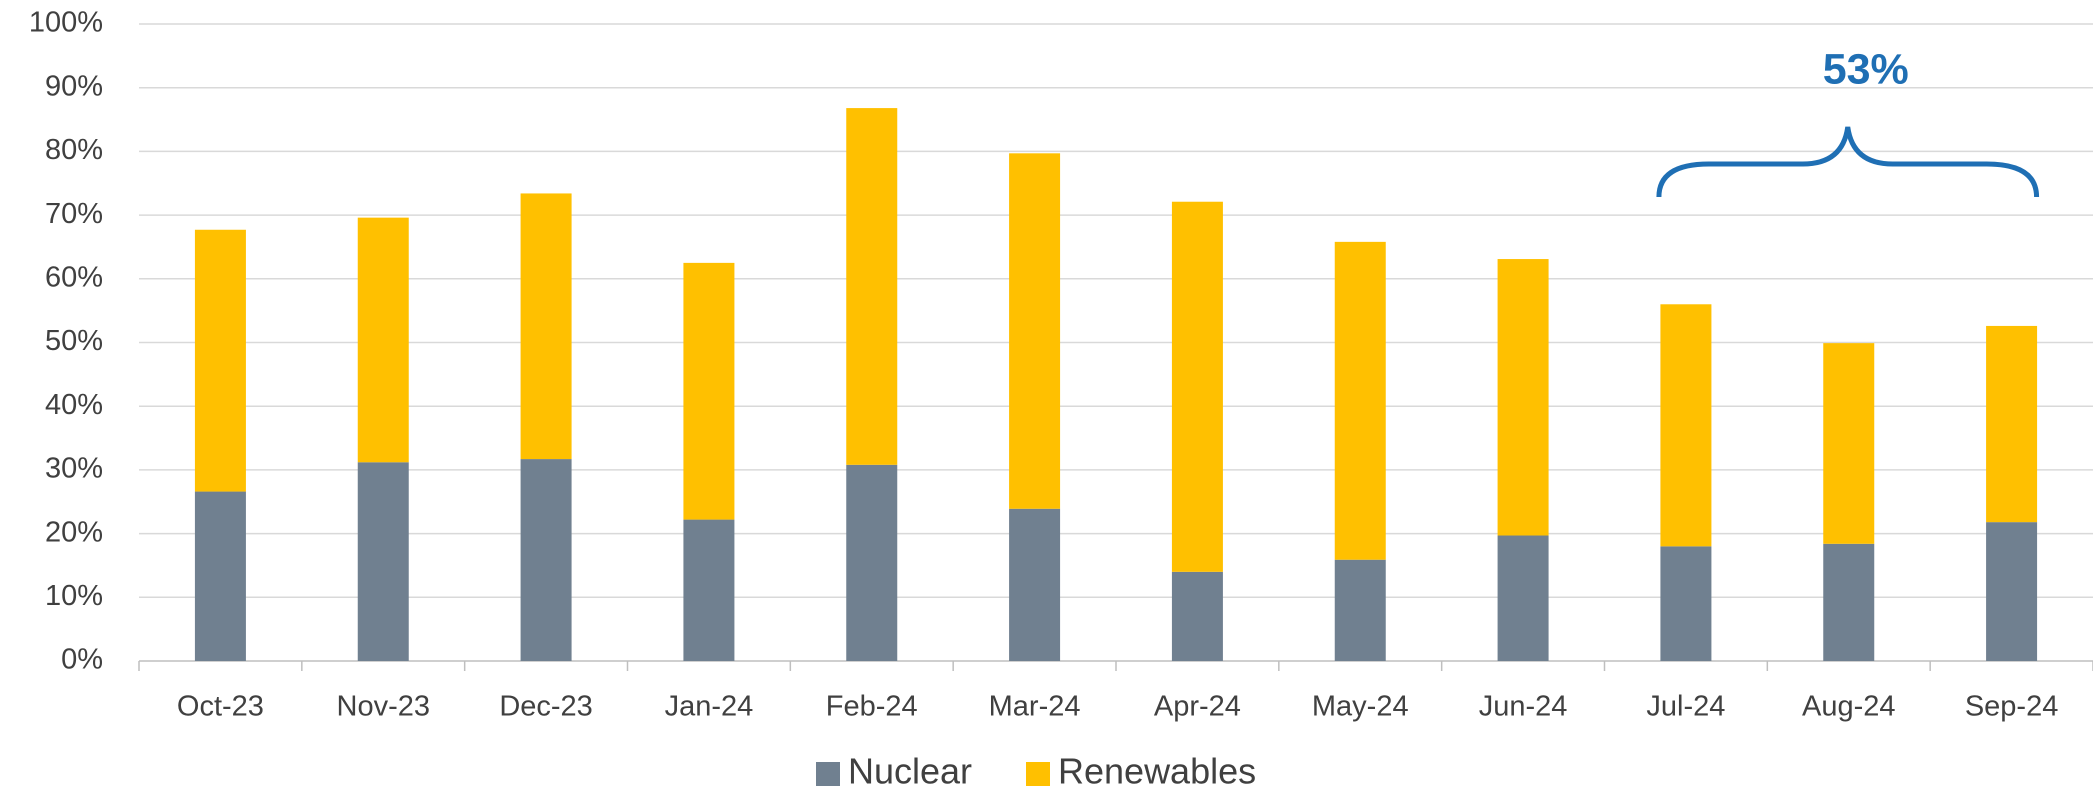 The height and width of the screenshot is (791, 2093). Describe the element at coordinates (220, 707) in the screenshot. I see `x-tick-label: Oct-23` at that location.